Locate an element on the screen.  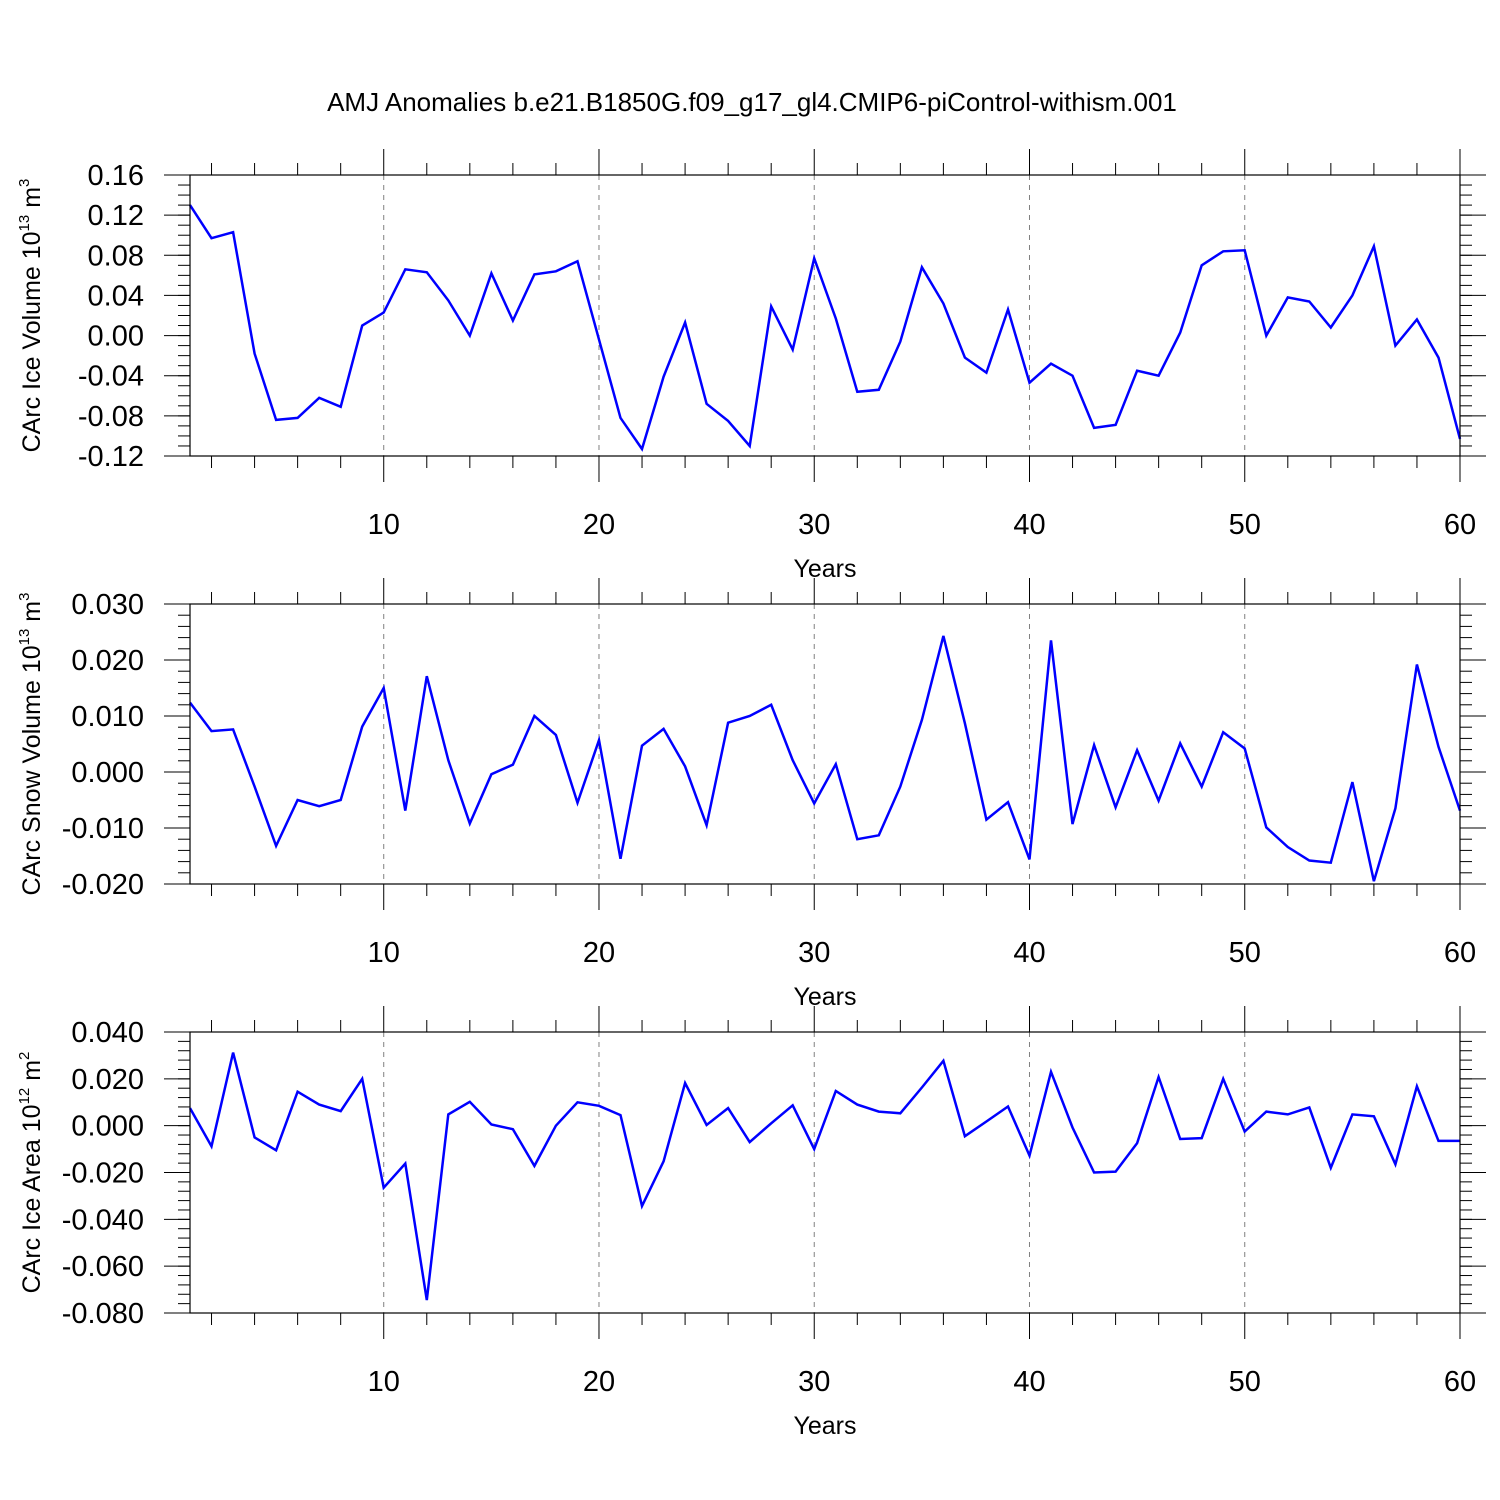
y-tick-label: 0.16 is located at coordinates (116, 176).